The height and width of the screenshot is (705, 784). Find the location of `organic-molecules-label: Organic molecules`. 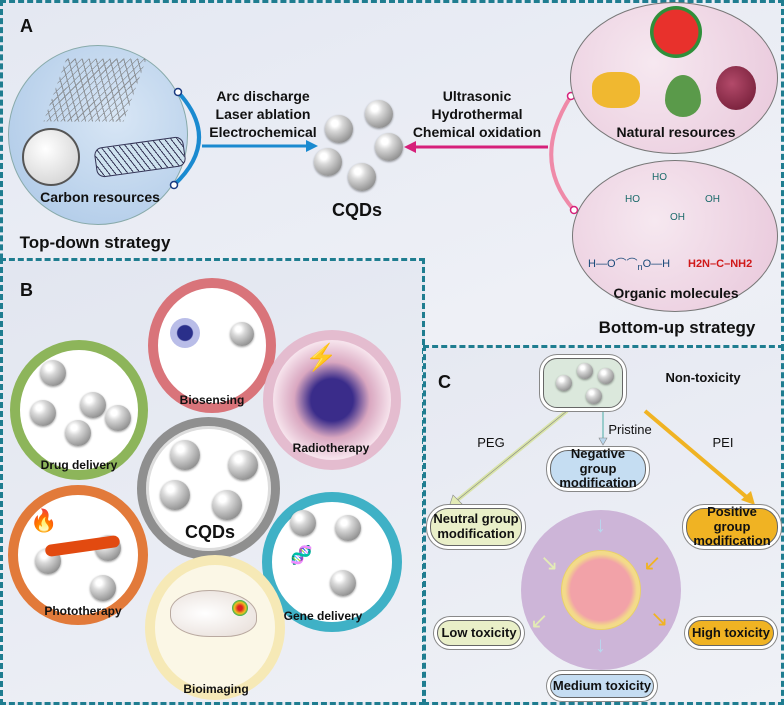

organic-molecules-label: Organic molecules is located at coordinates (676, 293).